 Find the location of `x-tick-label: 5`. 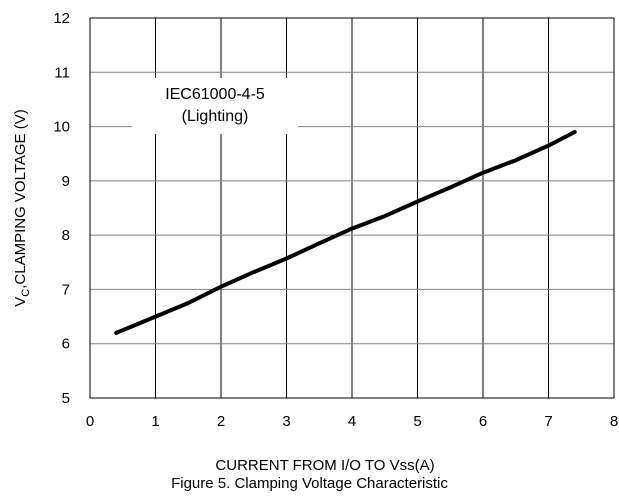

x-tick-label: 5 is located at coordinates (417, 421).